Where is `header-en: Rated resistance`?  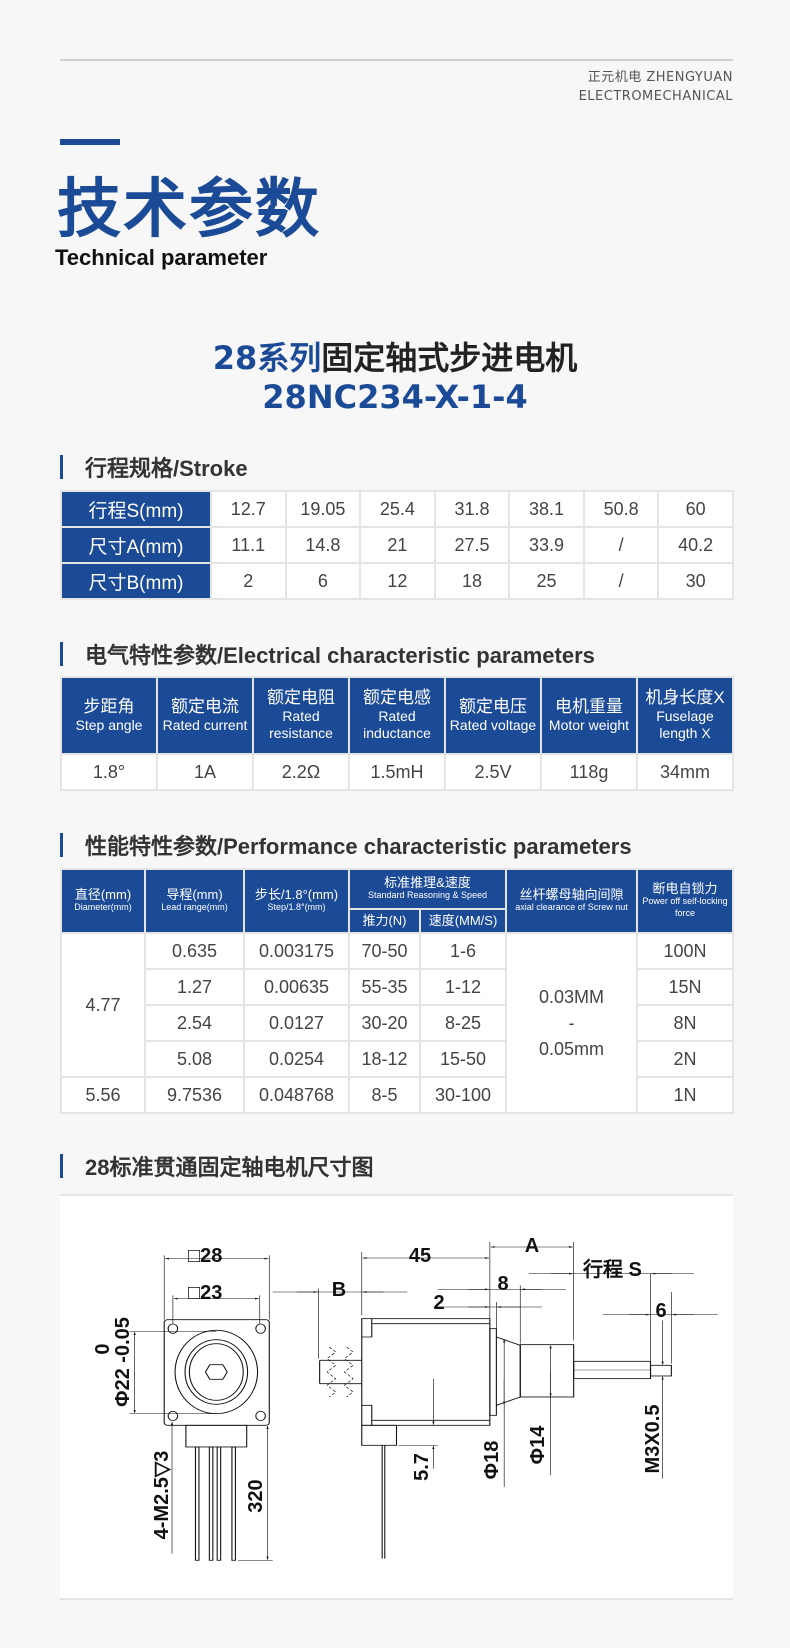 header-en: Rated resistance is located at coordinates (301, 724).